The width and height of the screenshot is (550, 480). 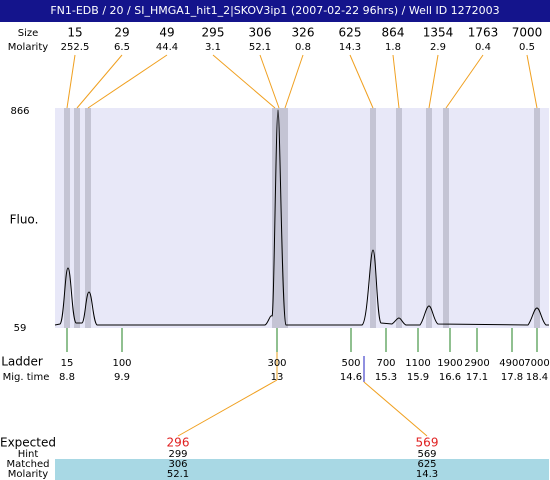 What do you see at coordinates (477, 377) in the screenshot?
I see `ladder-time: 17.1` at bounding box center [477, 377].